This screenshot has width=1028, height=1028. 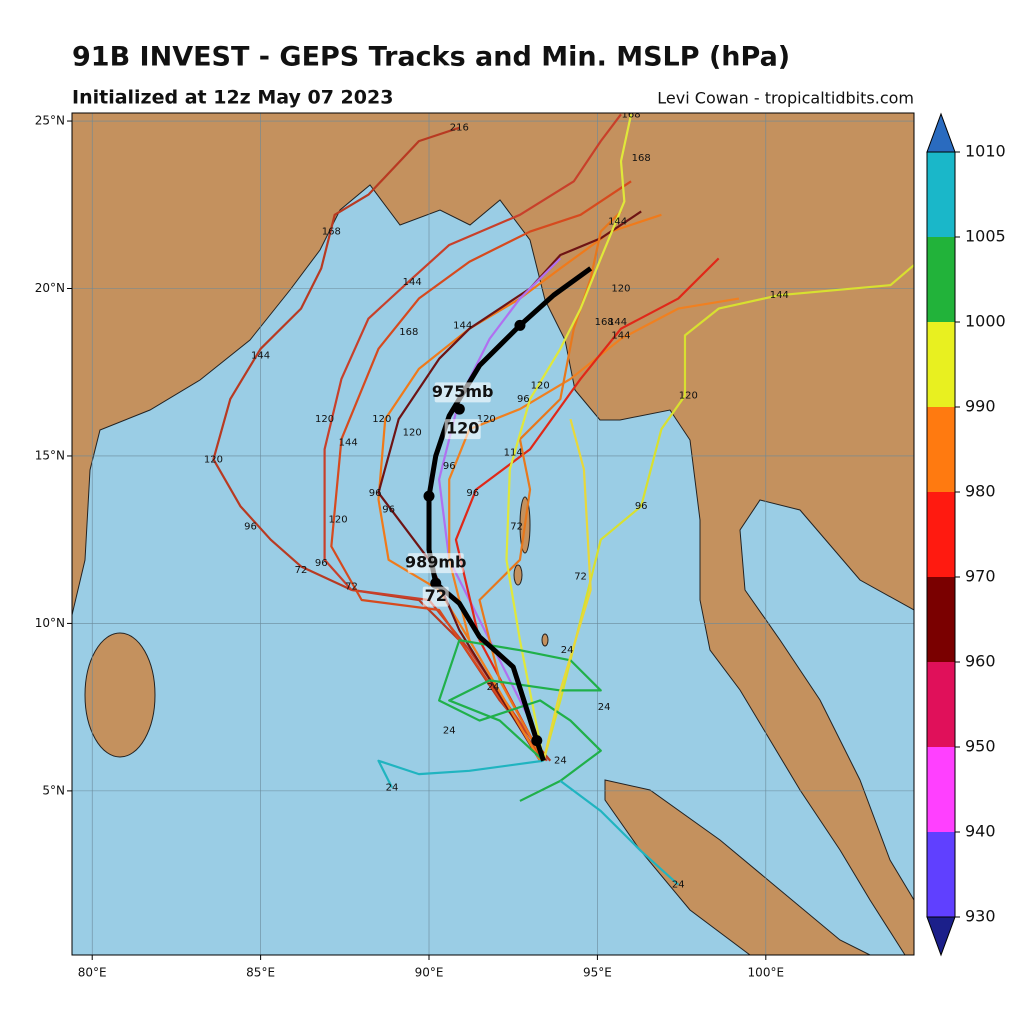 I want to click on colorbar-label: 960, so click(x=980, y=661).